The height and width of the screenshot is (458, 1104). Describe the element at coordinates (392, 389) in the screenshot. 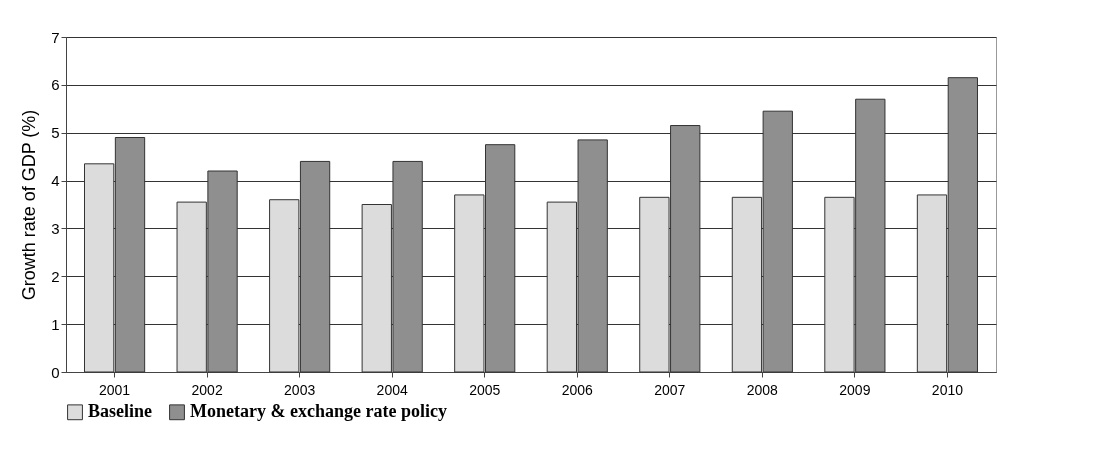

I see `x-tick-label: 2004` at that location.